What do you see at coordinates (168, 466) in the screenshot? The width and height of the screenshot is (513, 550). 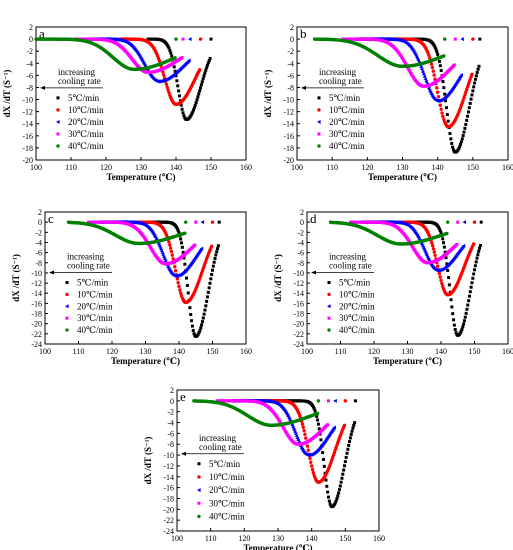 I see `y-tick-label: -12` at bounding box center [168, 466].